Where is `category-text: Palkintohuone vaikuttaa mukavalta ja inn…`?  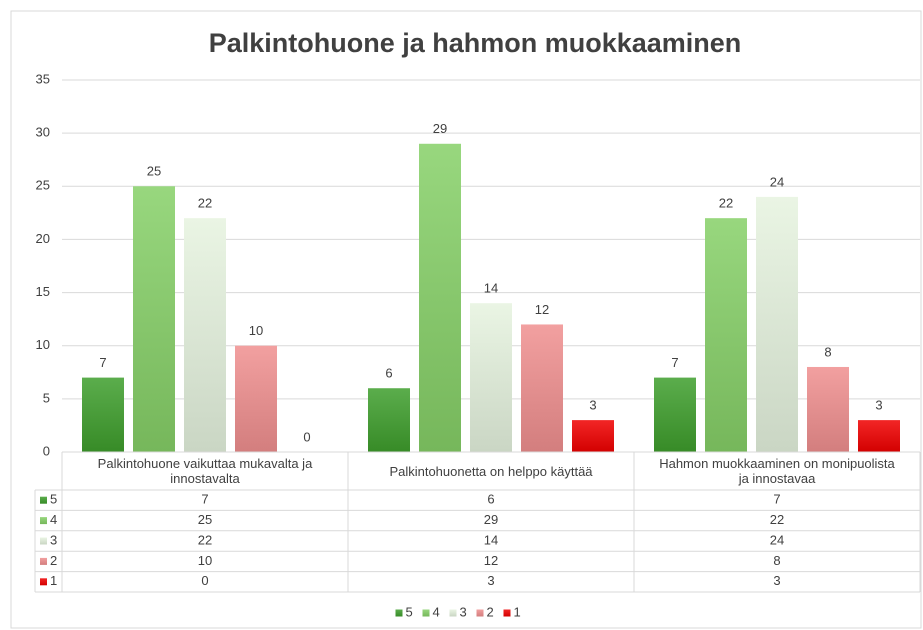
category-text: Palkintohuone vaikuttaa mukavalta ja inn… is located at coordinates (205, 471).